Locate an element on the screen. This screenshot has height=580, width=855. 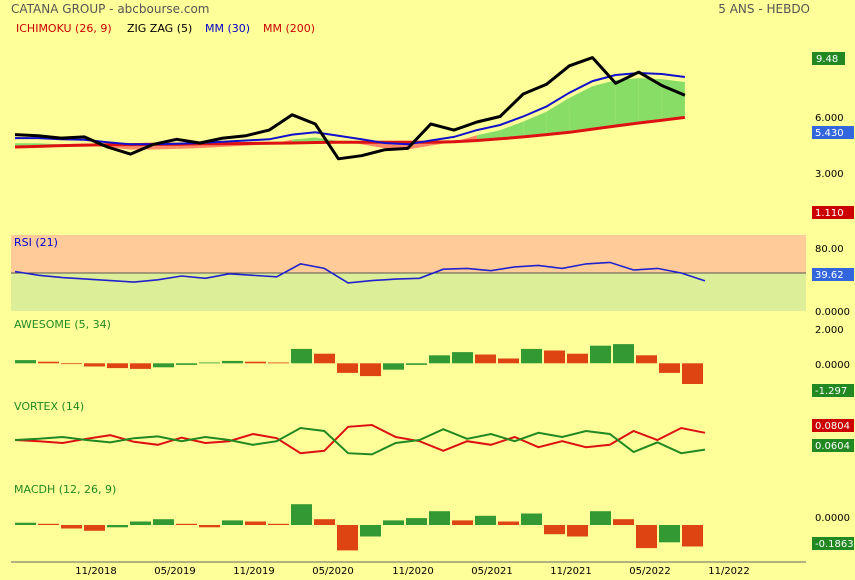
last-price-badge is located at coordinates (833, 132).